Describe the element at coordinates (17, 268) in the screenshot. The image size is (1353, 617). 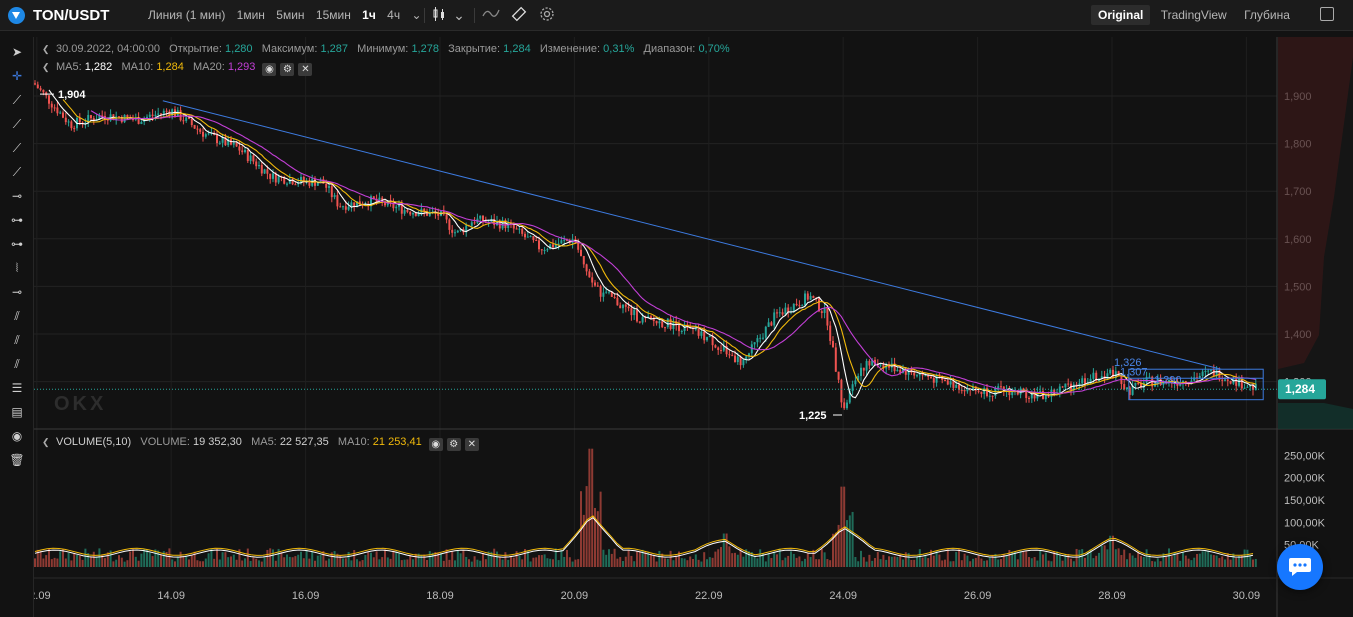
I see `vertical-line-icon: ⦚` at that location.